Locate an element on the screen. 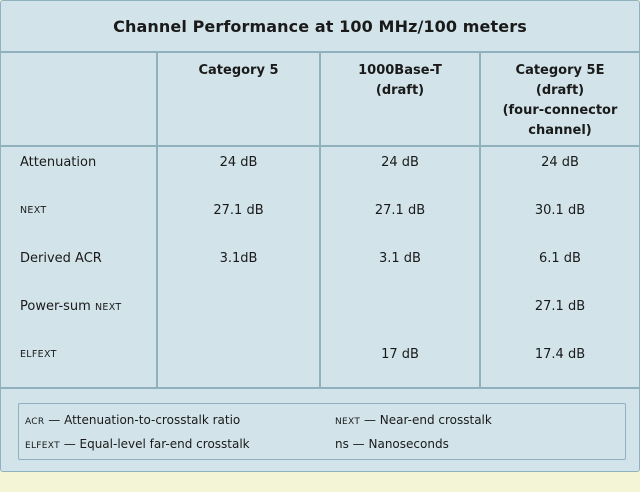 The image size is (640, 492). row-label-power-sum-next: Power-sum NEXT is located at coordinates (70, 307).